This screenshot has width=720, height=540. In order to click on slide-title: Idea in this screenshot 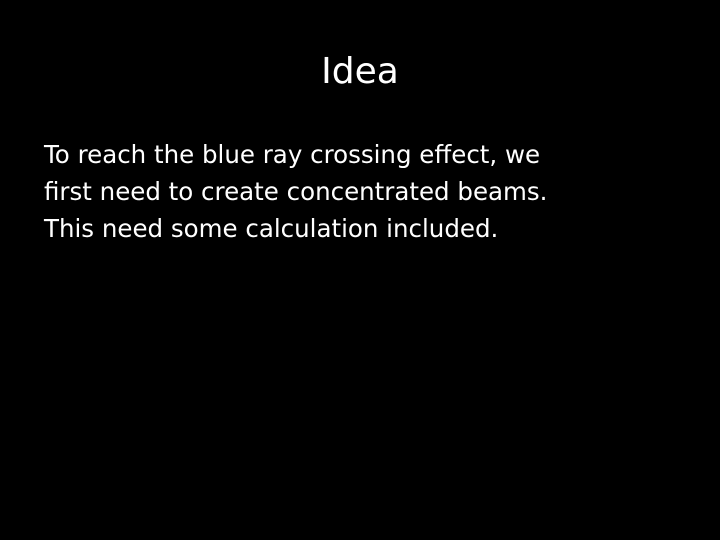, I will do `click(360, 71)`.